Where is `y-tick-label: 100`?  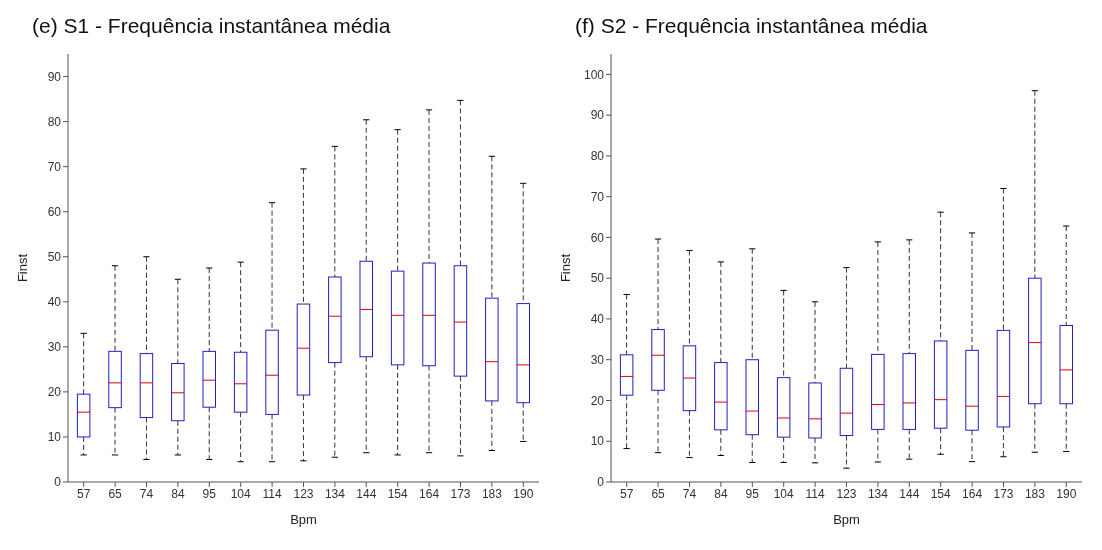
y-tick-label: 100 is located at coordinates (594, 74).